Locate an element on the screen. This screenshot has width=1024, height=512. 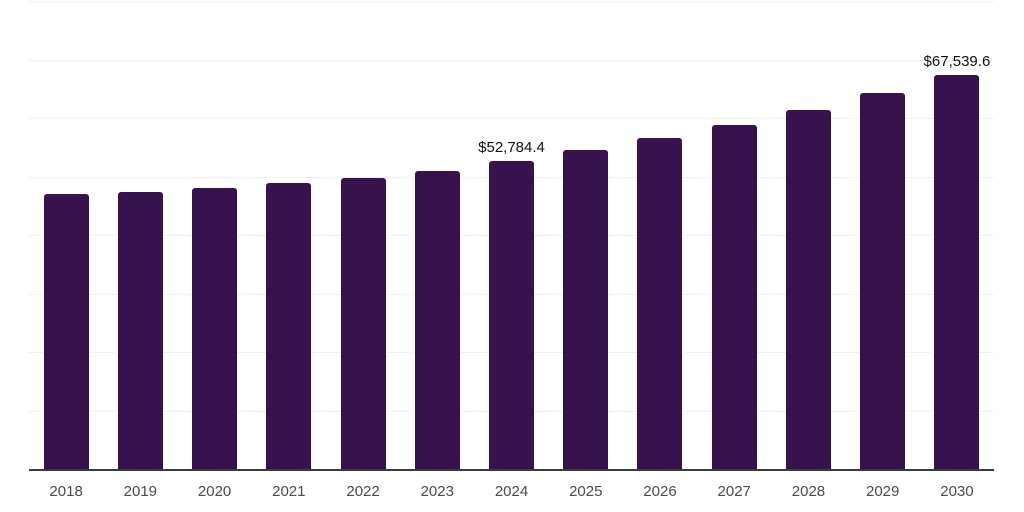
x-tick-2027: 2027 is located at coordinates (734, 491).